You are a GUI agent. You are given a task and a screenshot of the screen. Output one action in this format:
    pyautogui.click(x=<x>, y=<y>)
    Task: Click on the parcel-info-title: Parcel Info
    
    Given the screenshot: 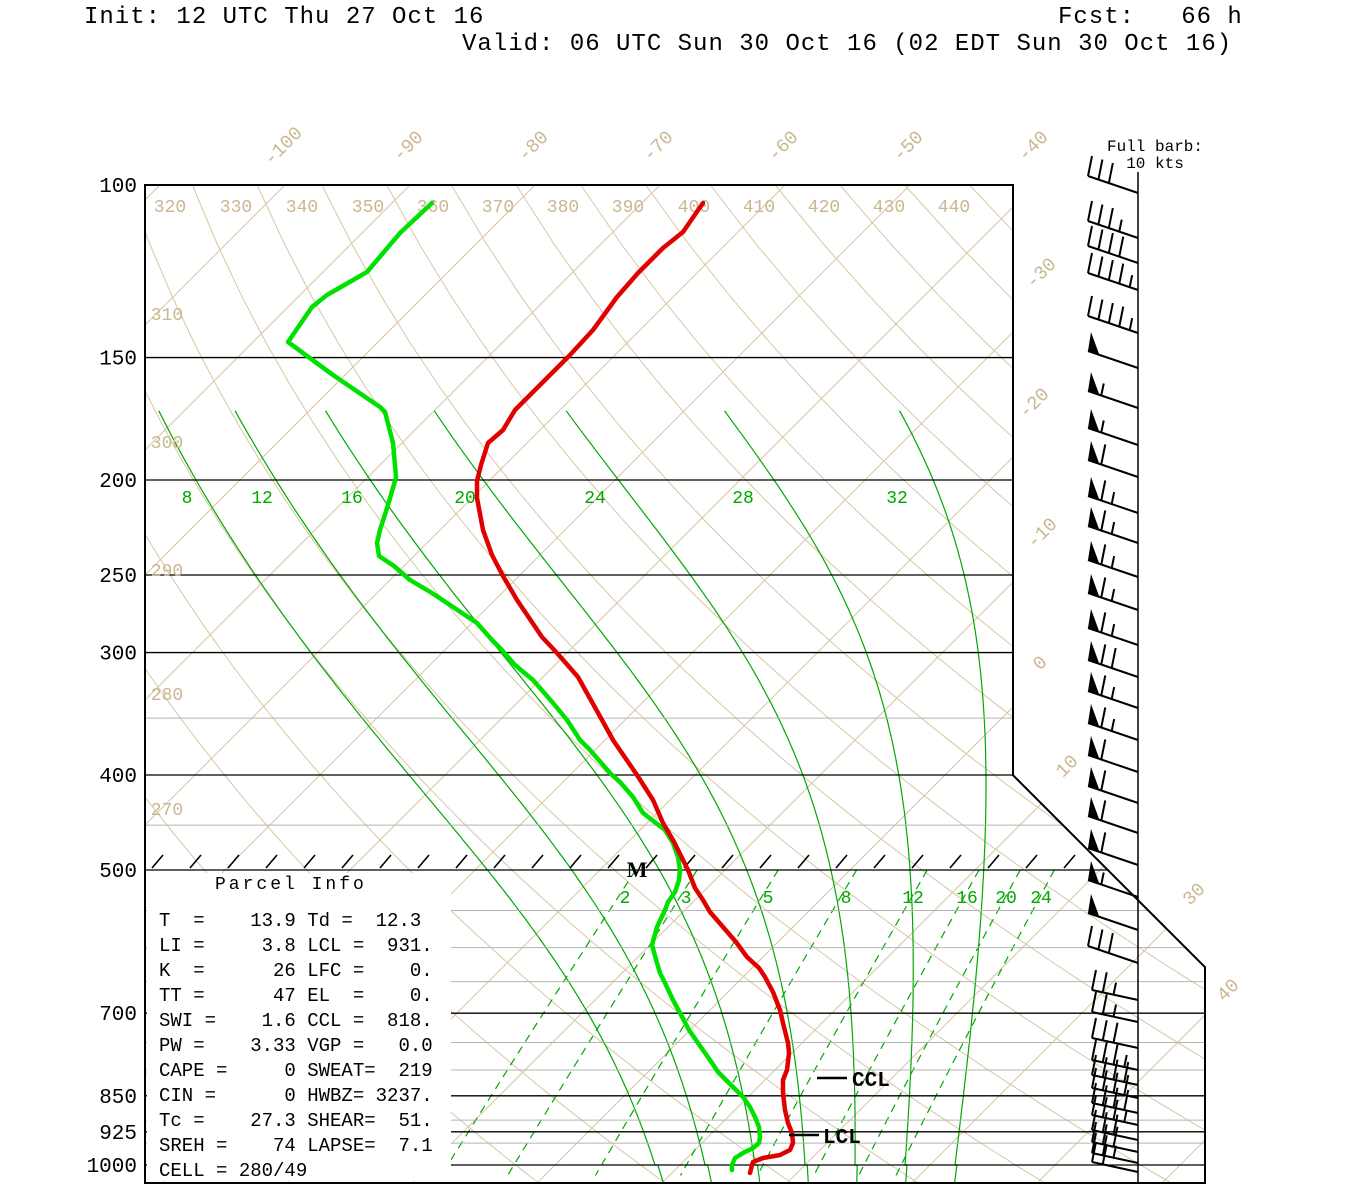 What is the action you would take?
    pyautogui.click(x=291, y=885)
    